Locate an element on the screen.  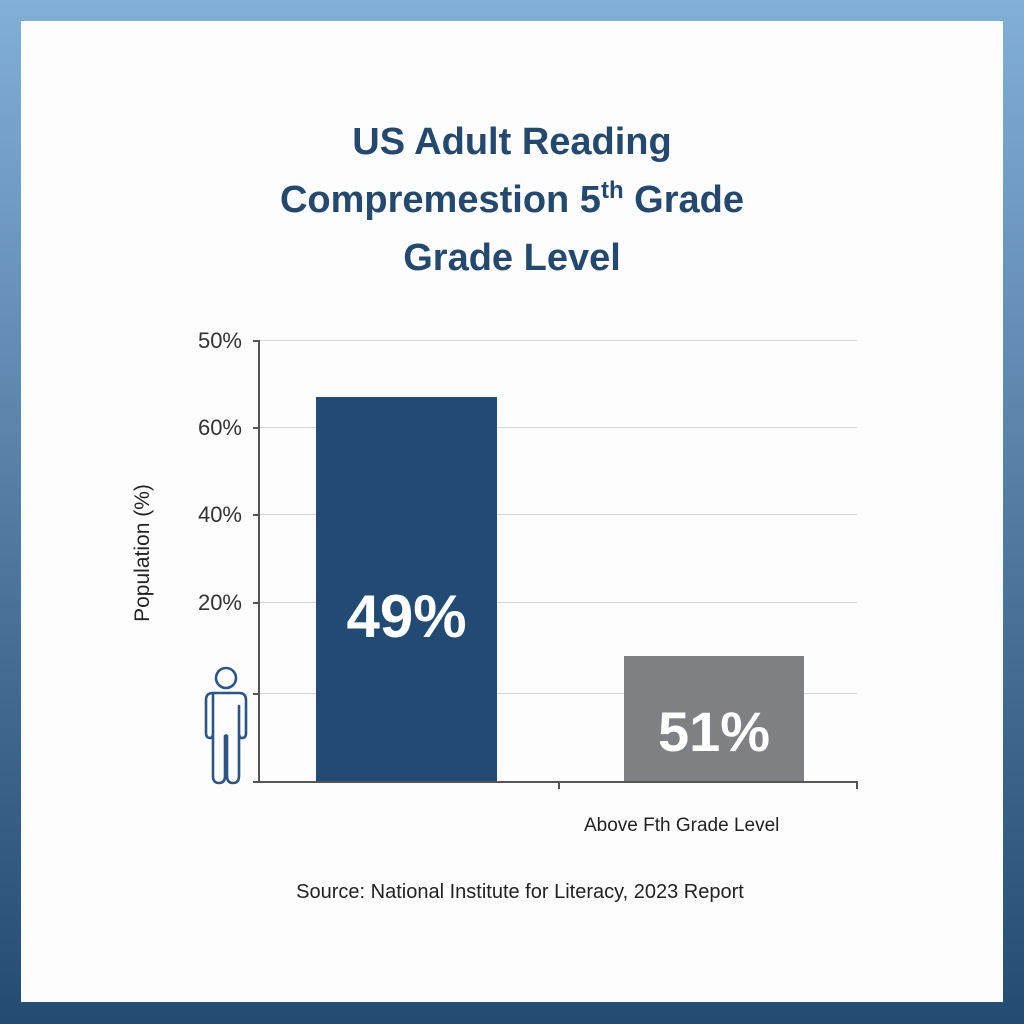
y-tick-label: 40% is located at coordinates (219, 514).